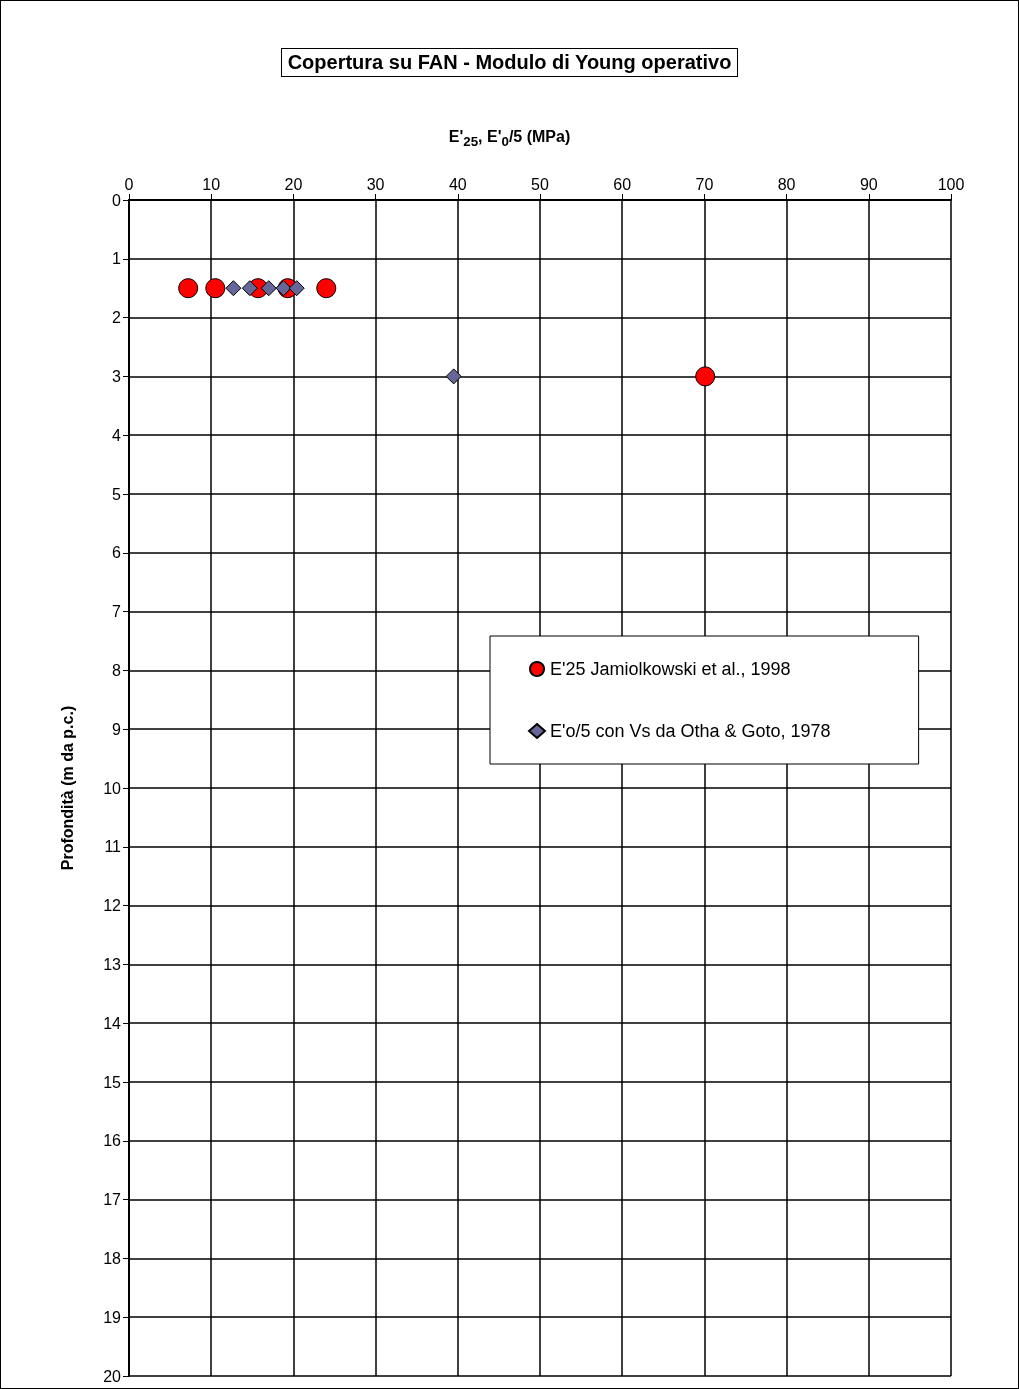  Describe the element at coordinates (117, 318) in the screenshot. I see `y-tick-label: 2` at that location.